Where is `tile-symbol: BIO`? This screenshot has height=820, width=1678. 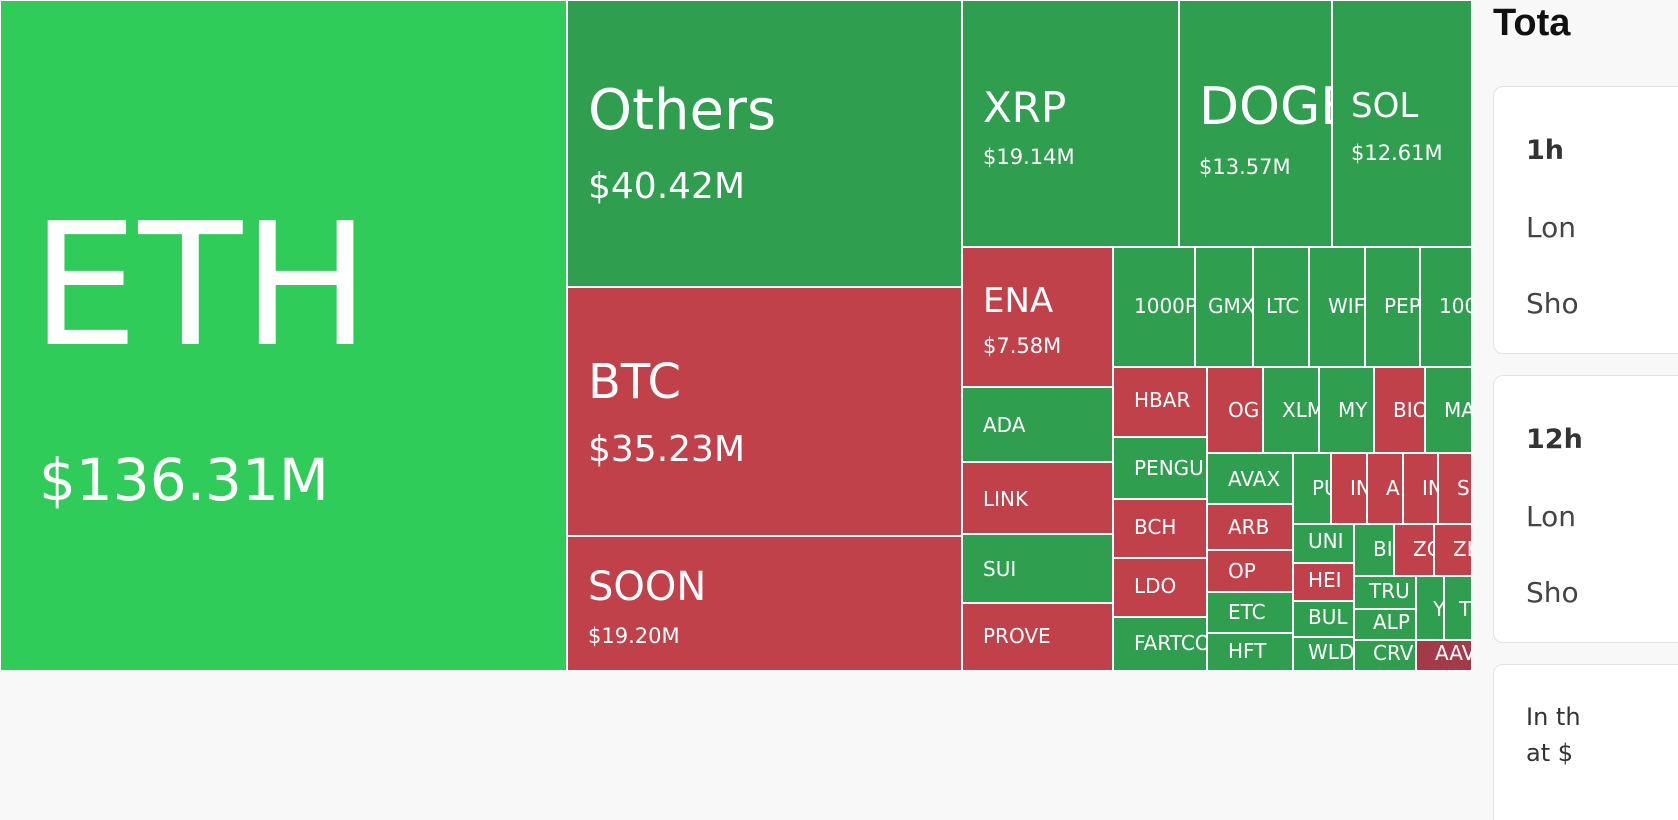 tile-symbol: BIO is located at coordinates (1409, 410).